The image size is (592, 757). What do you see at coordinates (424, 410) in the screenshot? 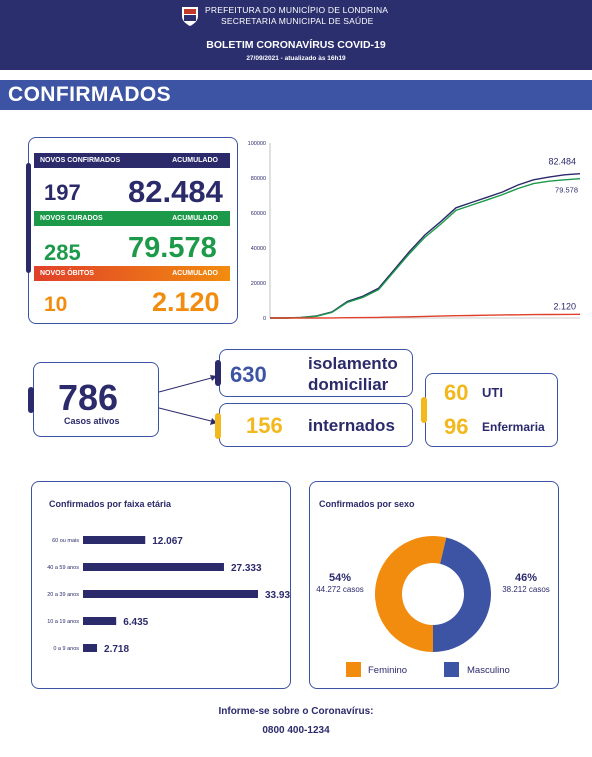
I see `uti-accent` at bounding box center [424, 410].